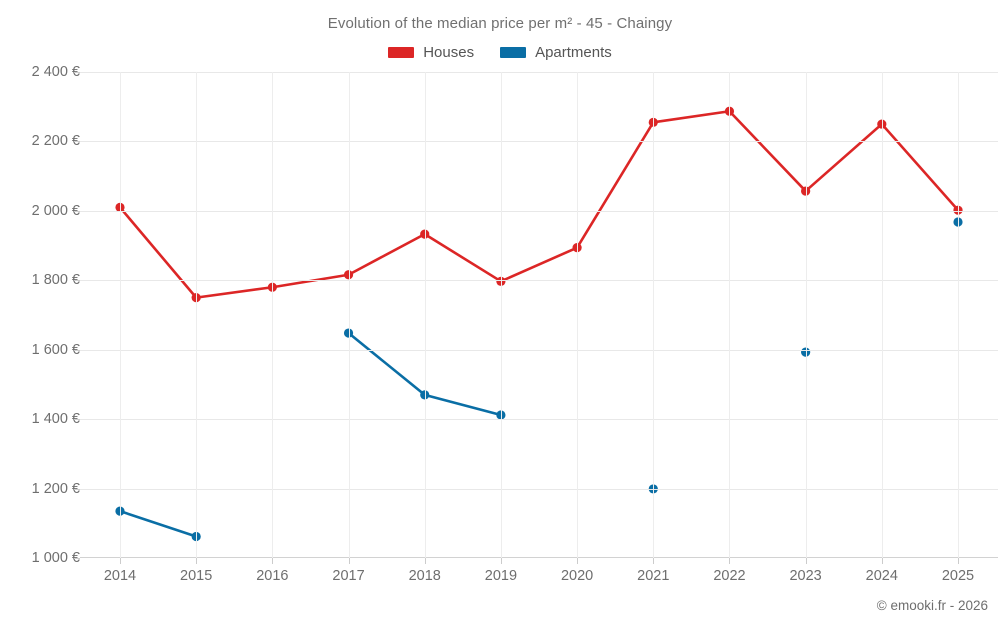 The width and height of the screenshot is (1000, 625). Describe the element at coordinates (539, 557) in the screenshot. I see `x-axis-line` at that location.